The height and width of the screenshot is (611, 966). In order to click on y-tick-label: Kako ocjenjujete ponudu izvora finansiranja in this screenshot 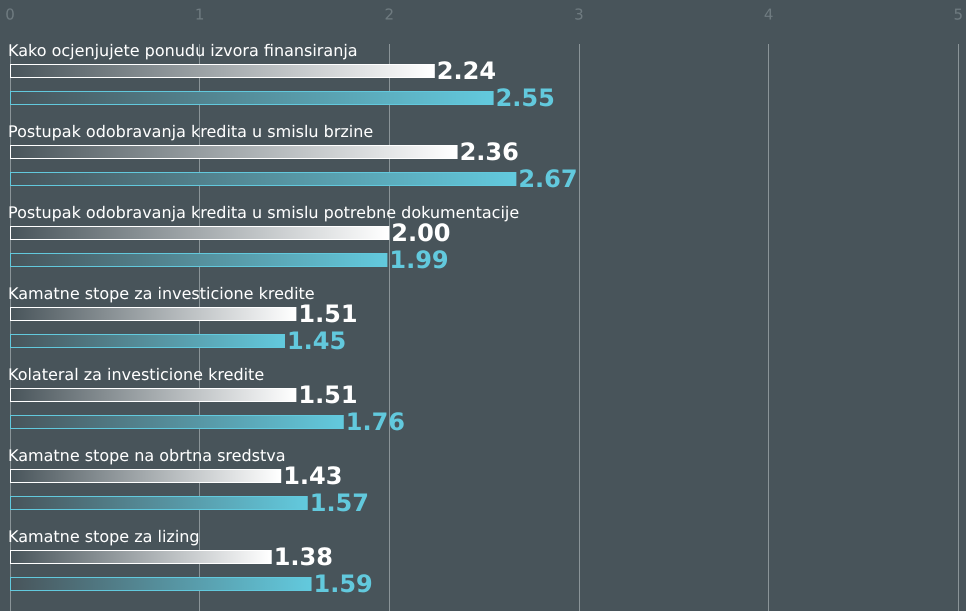, I will do `click(183, 50)`.